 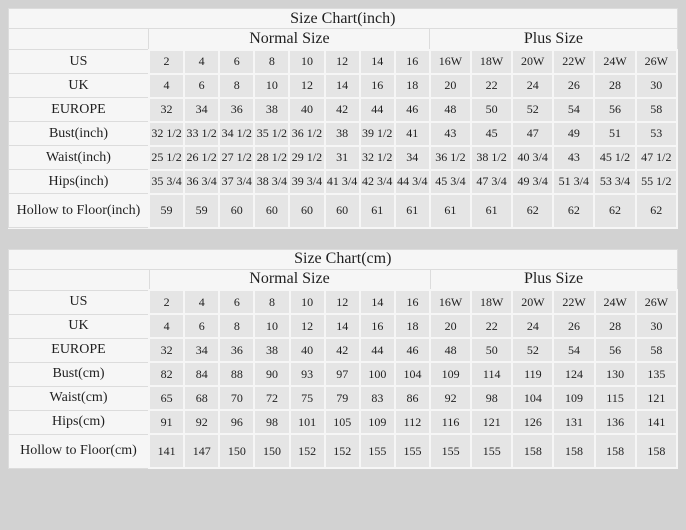 What do you see at coordinates (533, 181) in the screenshot?
I see `size-cell: 49 3/4` at bounding box center [533, 181].